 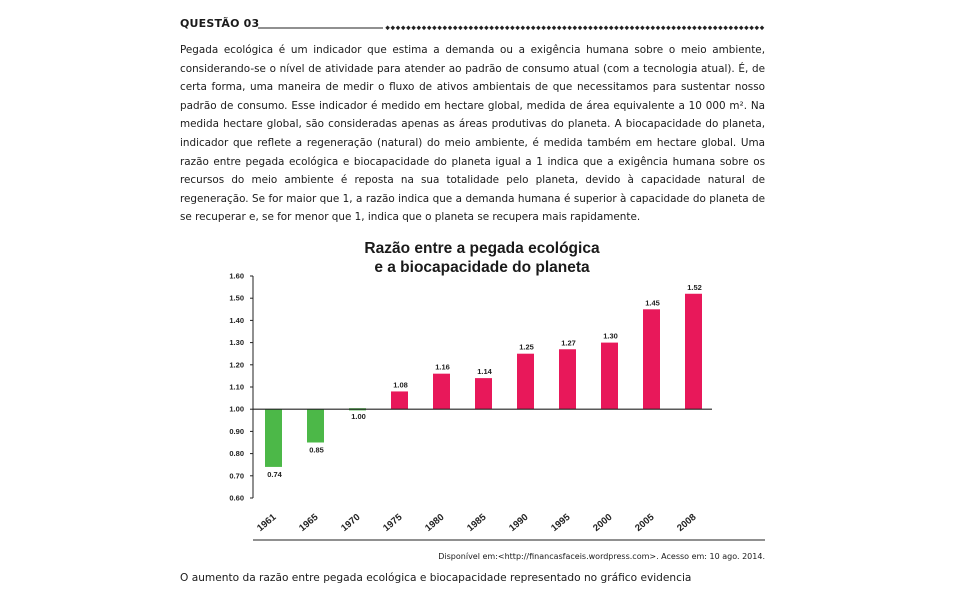 What do you see at coordinates (686, 523) in the screenshot?
I see `x-category-label: 2008` at bounding box center [686, 523].